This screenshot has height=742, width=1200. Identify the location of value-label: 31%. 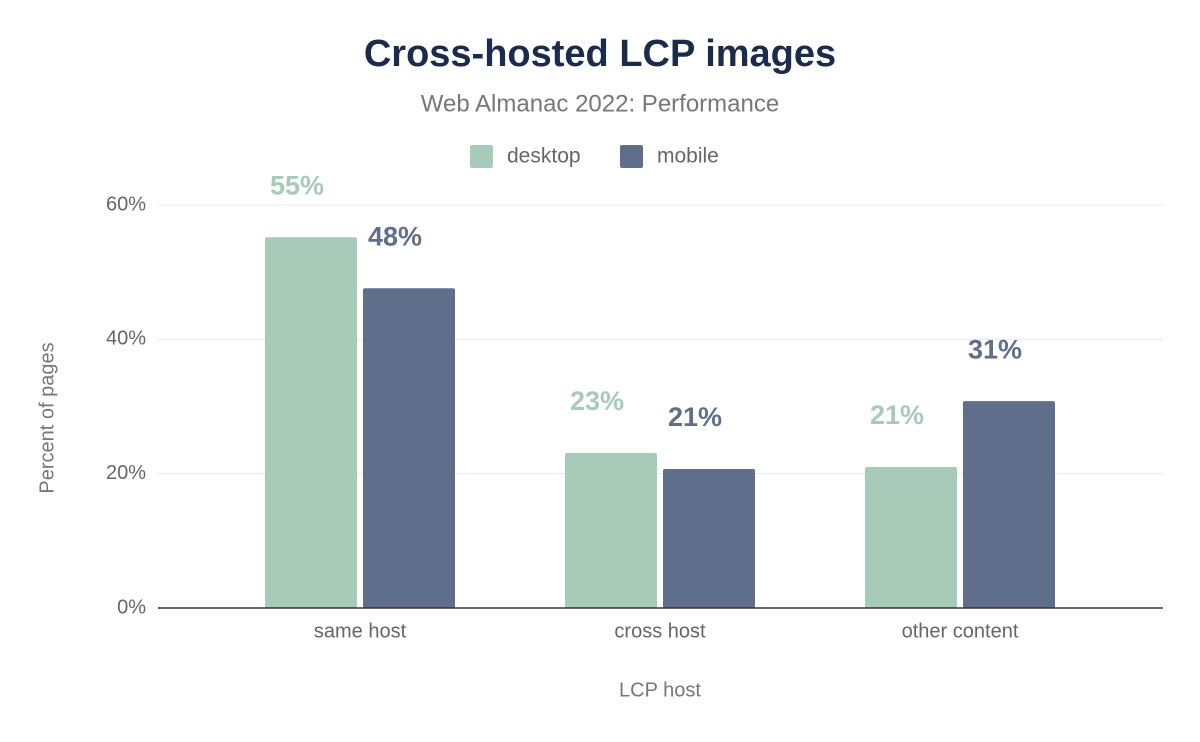
(995, 349).